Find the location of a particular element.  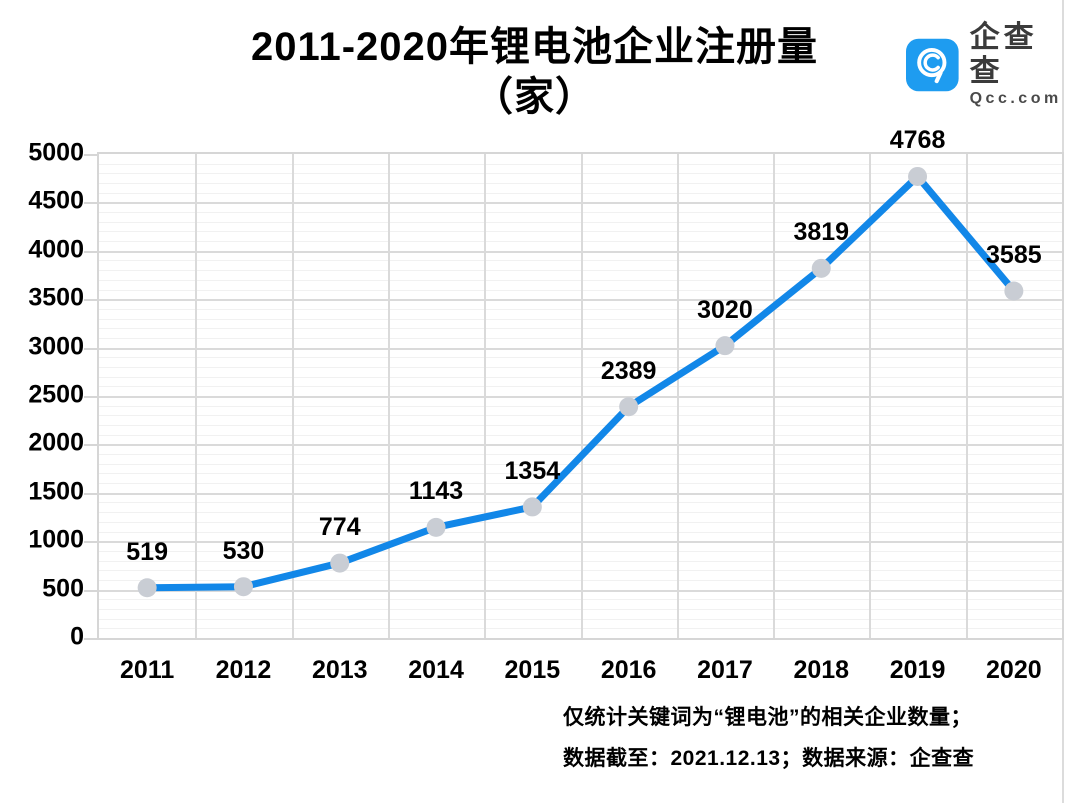

qcc-logo: 企查查 Qcc.com is located at coordinates (987, 65).